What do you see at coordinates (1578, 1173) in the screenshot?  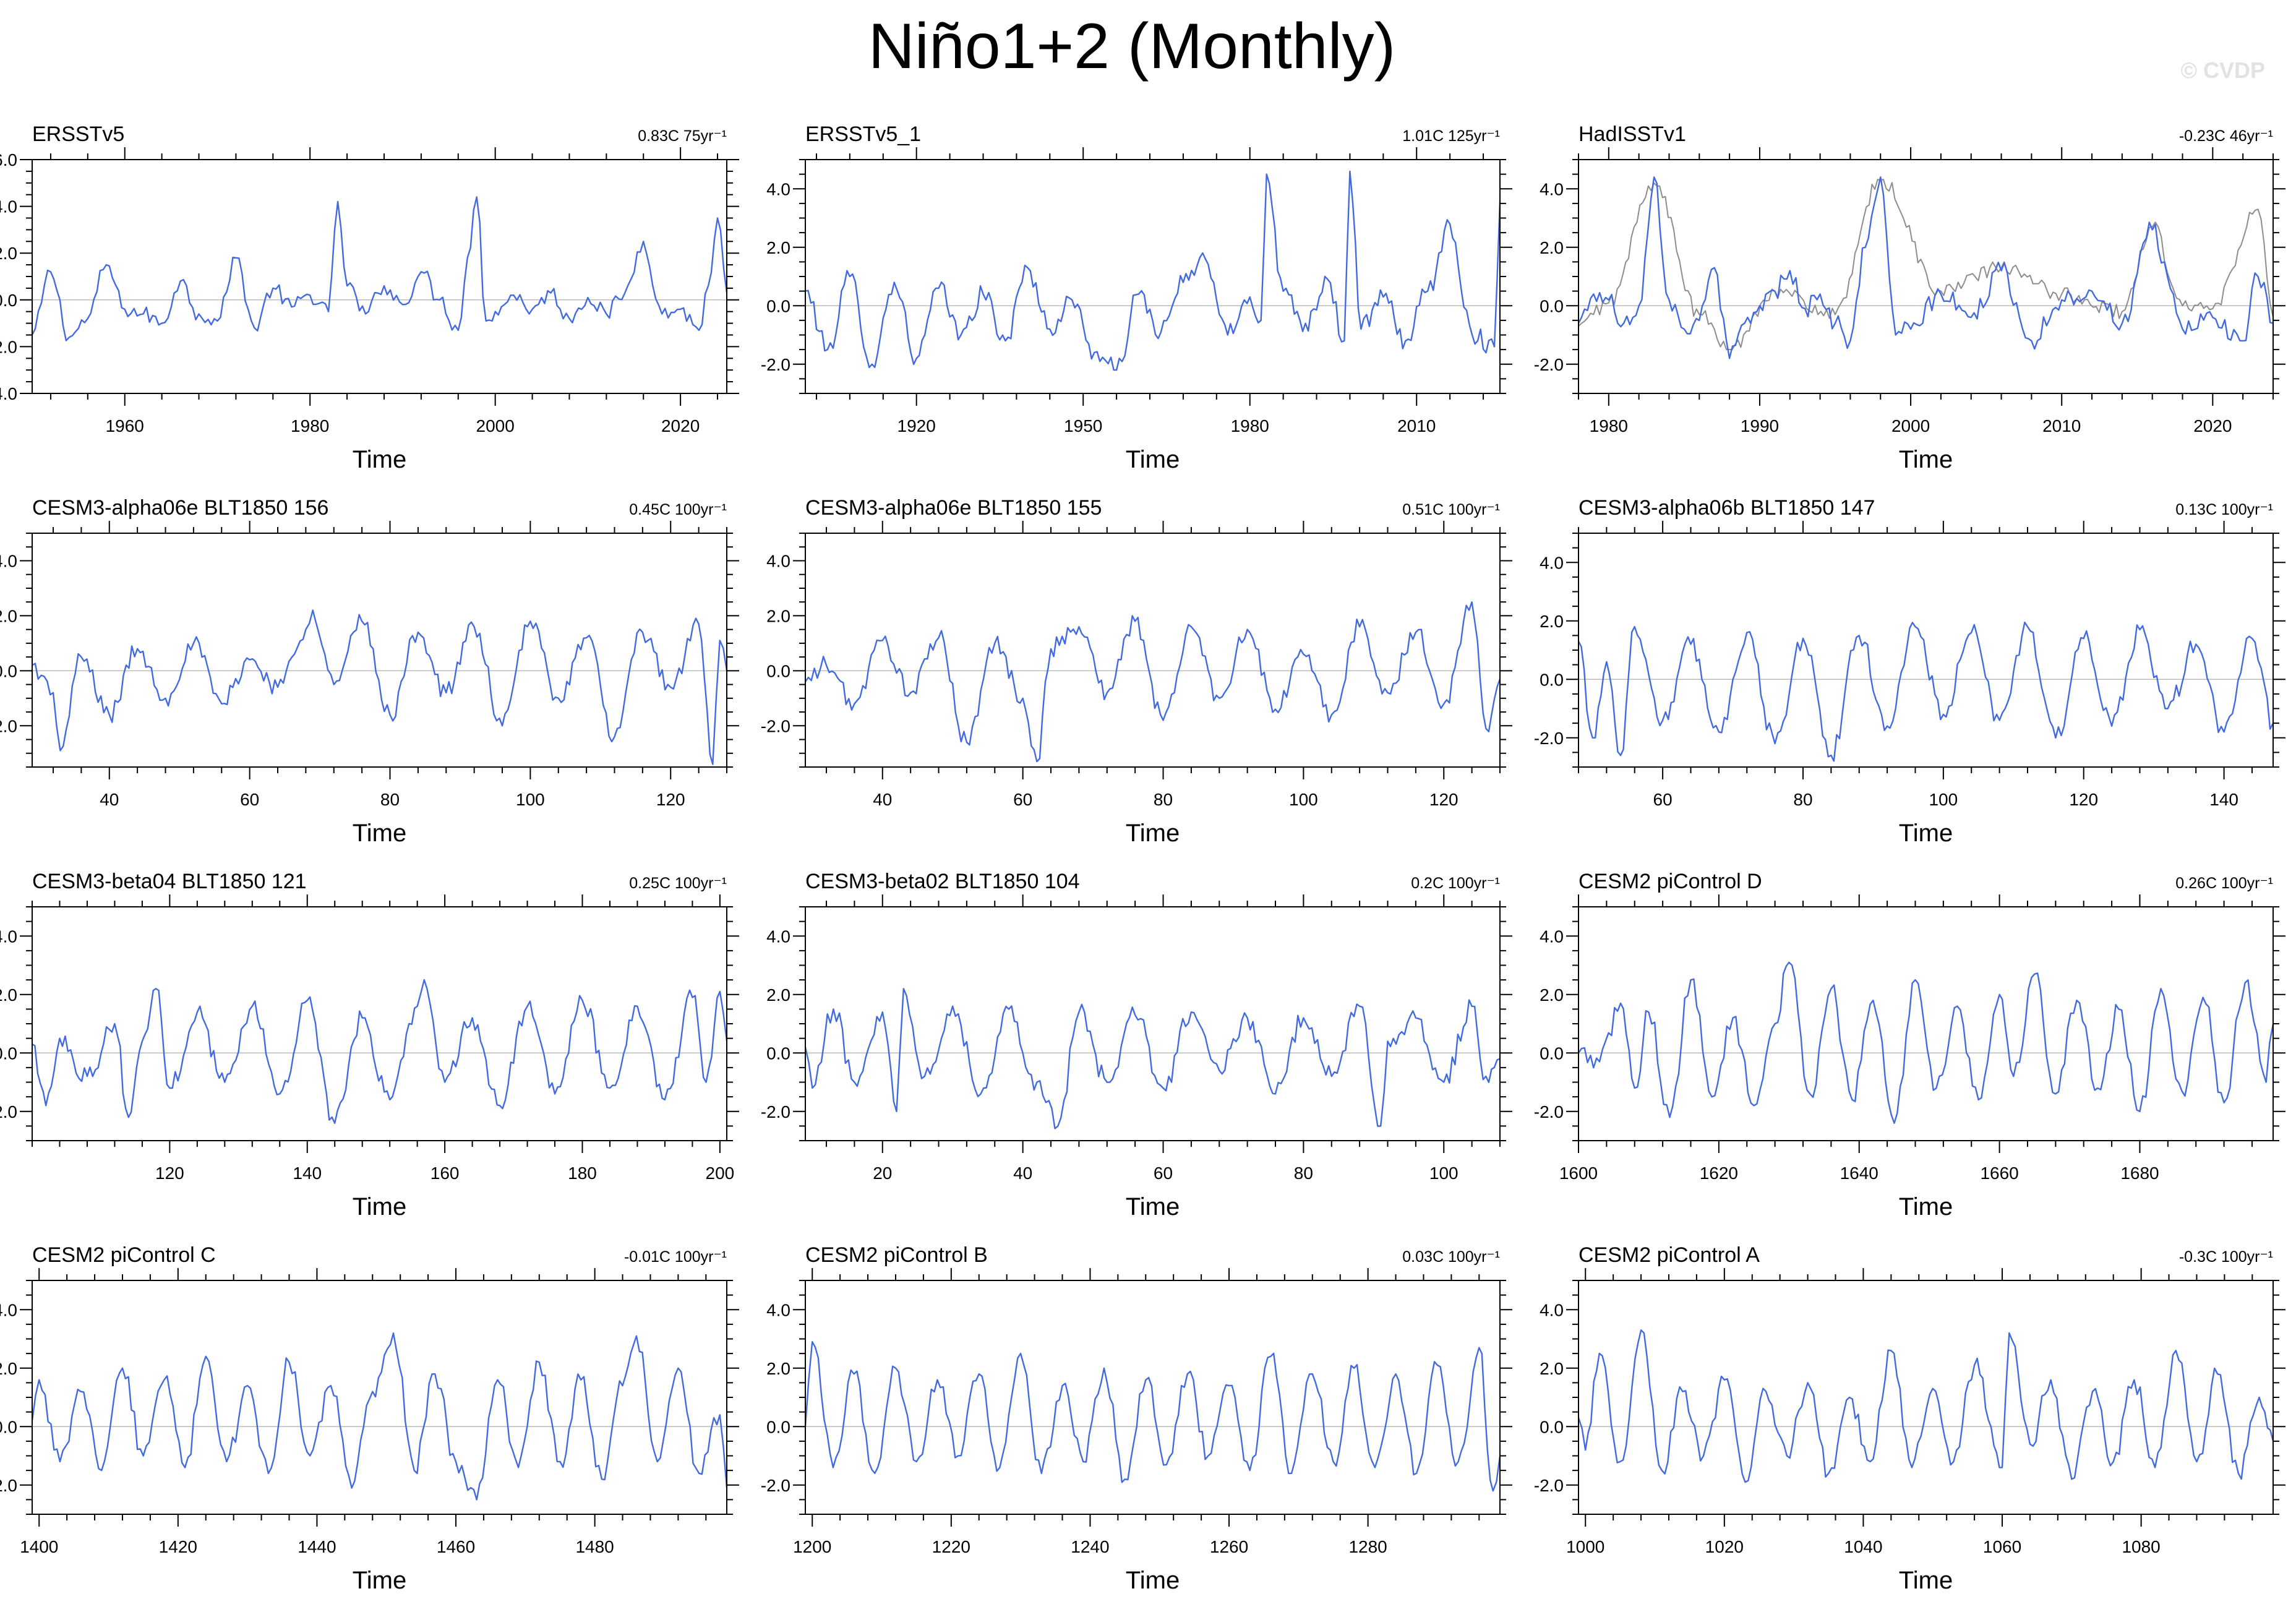 I see `x-tick-label: 1600` at bounding box center [1578, 1173].